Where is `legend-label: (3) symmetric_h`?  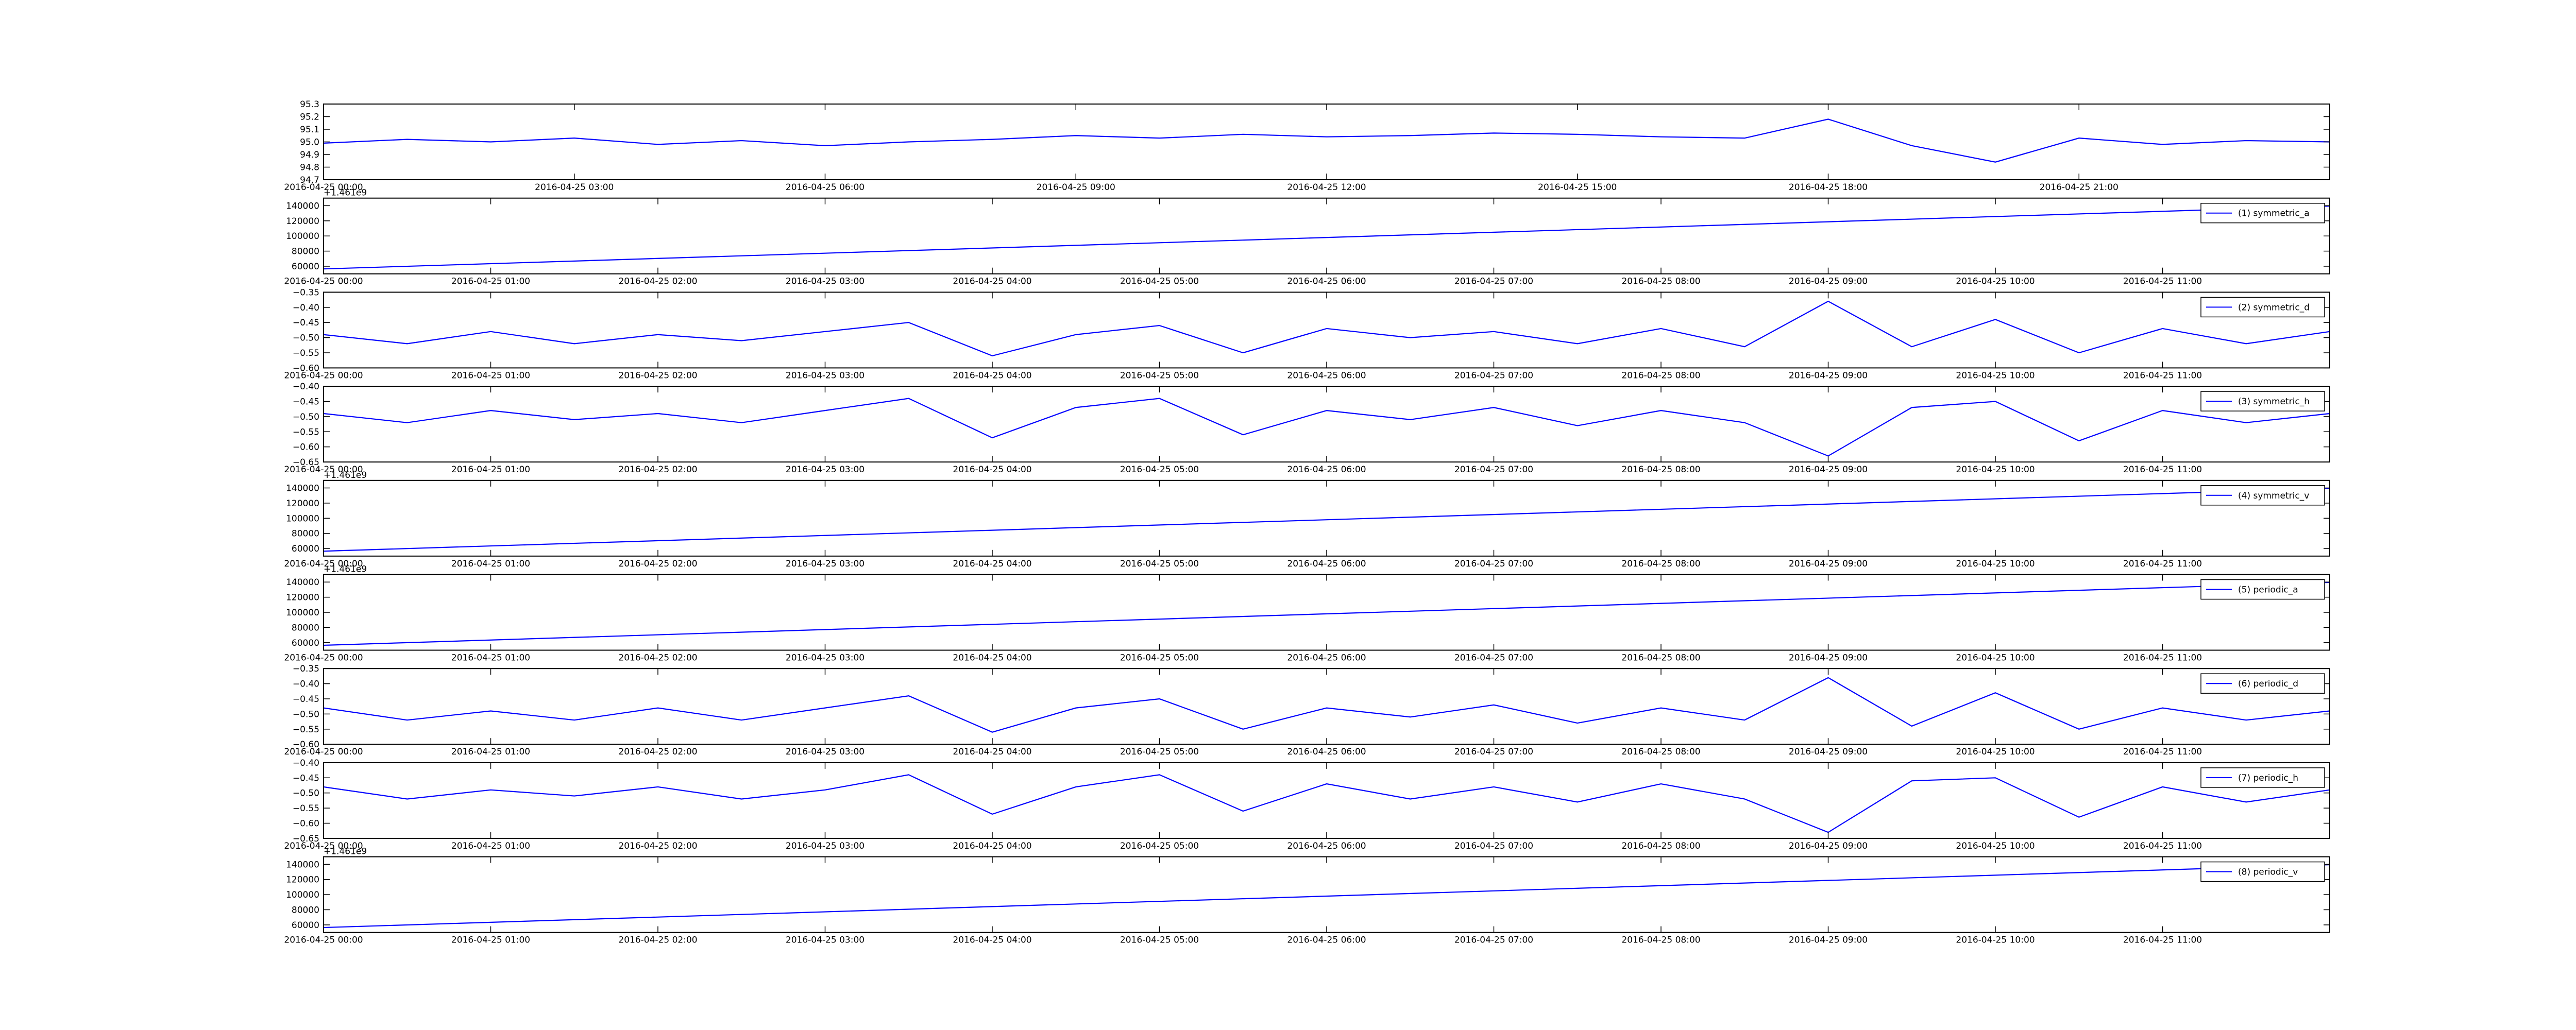 legend-label: (3) symmetric_h is located at coordinates (2274, 402).